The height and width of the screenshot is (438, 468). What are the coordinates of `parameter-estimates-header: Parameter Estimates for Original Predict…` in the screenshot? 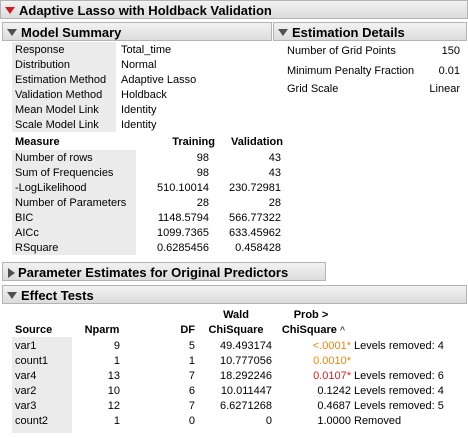 It's located at (164, 271).